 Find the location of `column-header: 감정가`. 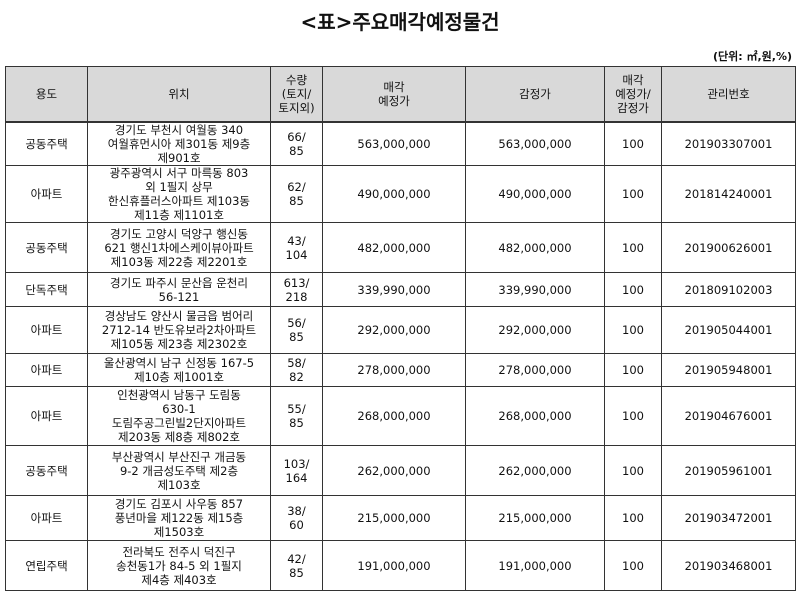

column-header: 감정가 is located at coordinates (535, 94).